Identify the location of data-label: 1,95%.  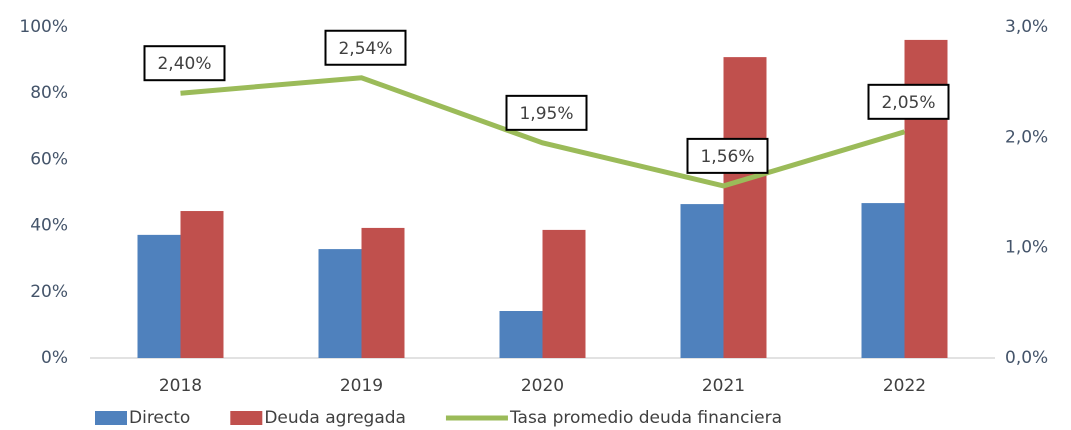
(546, 114).